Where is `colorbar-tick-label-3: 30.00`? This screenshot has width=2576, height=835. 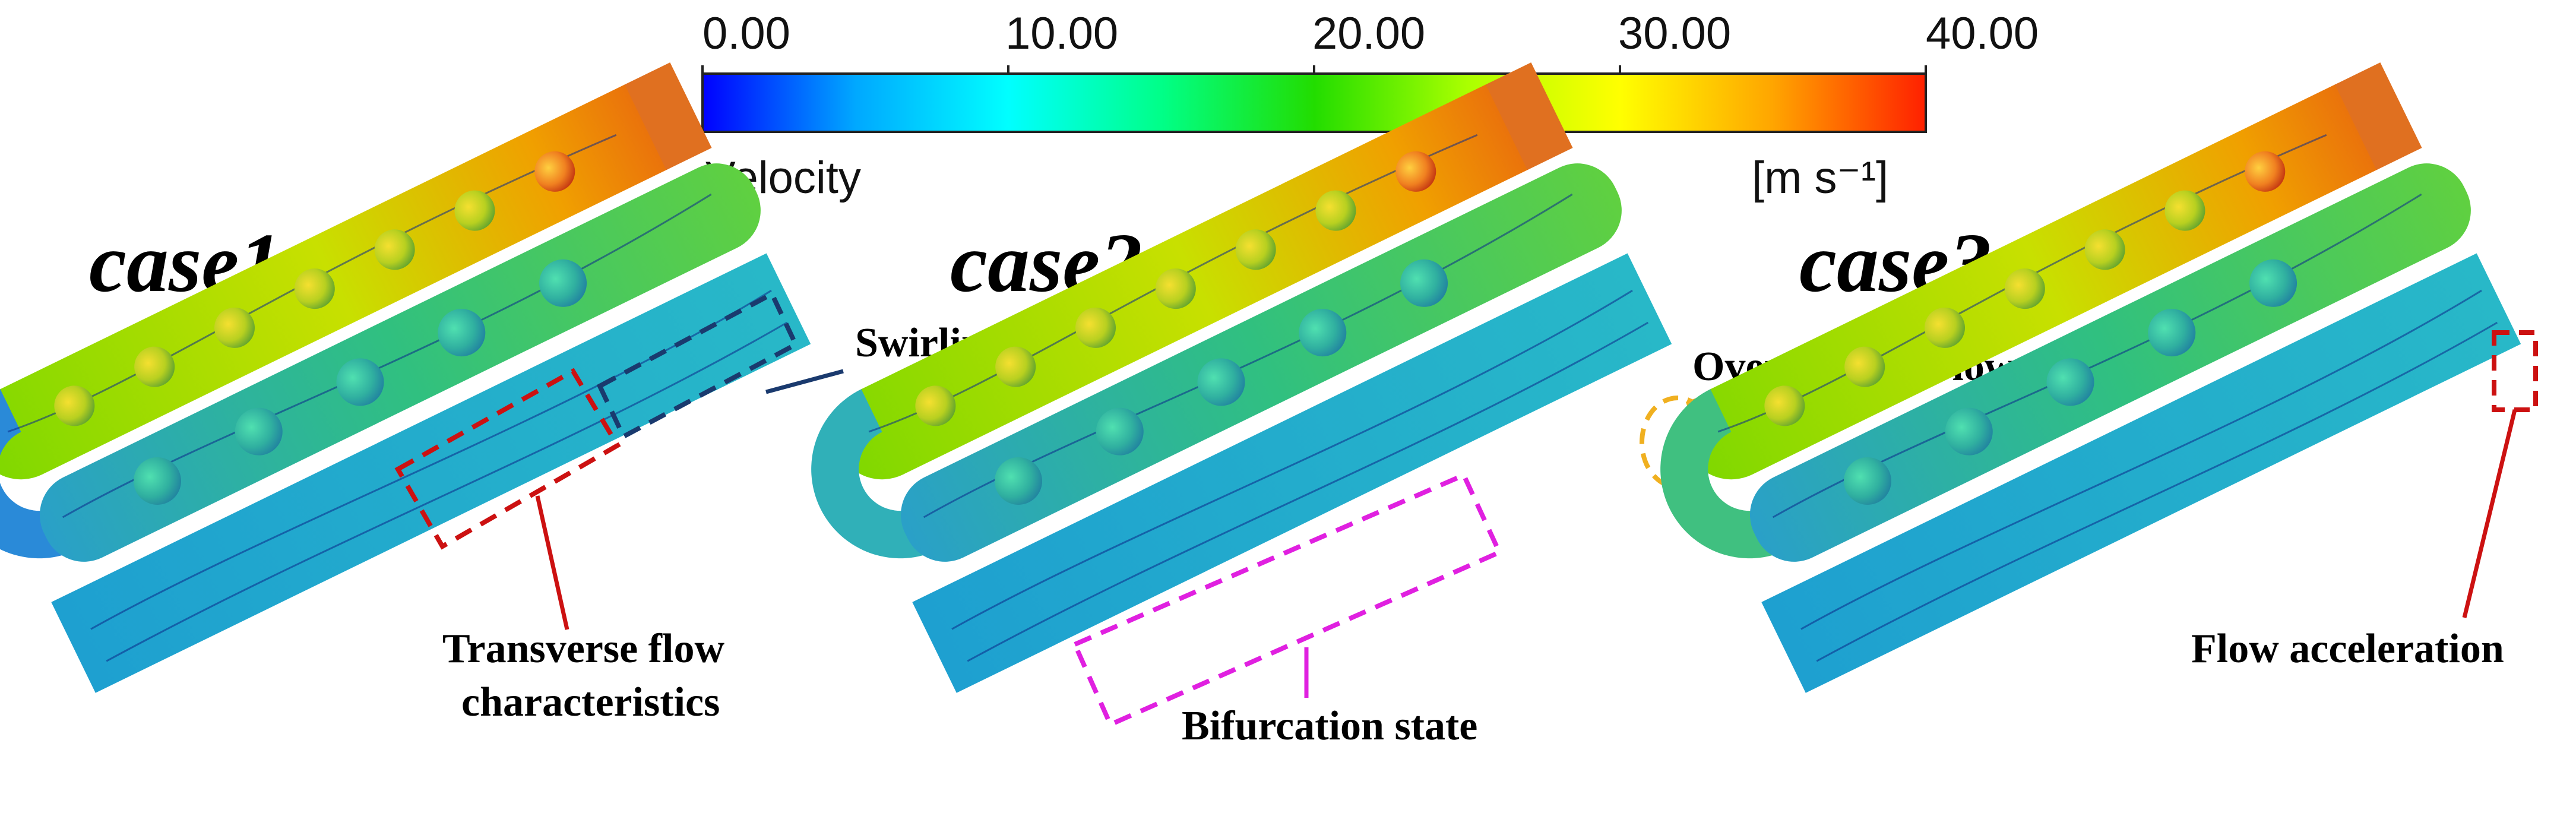 colorbar-tick-label-3: 30.00 is located at coordinates (1674, 33).